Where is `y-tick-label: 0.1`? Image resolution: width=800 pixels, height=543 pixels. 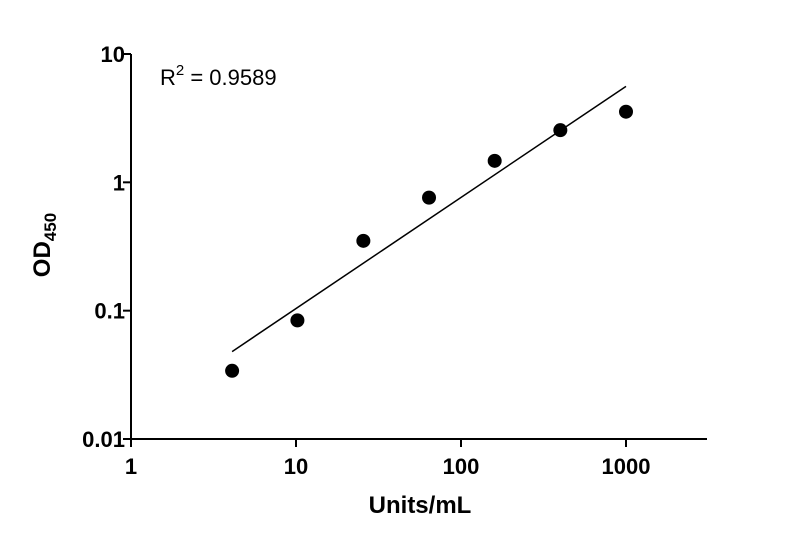 y-tick-label: 0.1 is located at coordinates (109, 311).